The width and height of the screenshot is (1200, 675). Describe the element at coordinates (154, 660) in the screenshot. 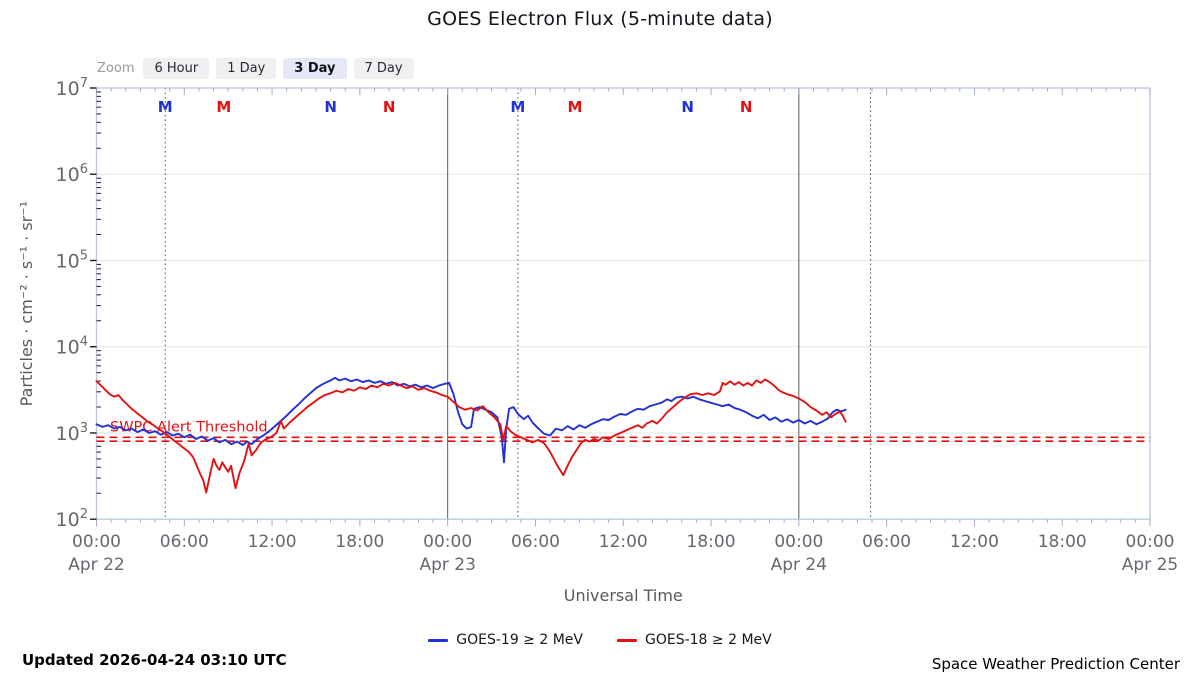

I see `updated-timestamp: Updated 2026-04-24 03:10 UTC` at that location.